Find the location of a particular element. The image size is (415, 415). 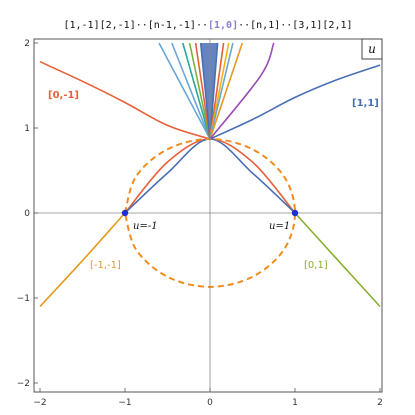

curve-label: [0,-1] is located at coordinates (63, 95).